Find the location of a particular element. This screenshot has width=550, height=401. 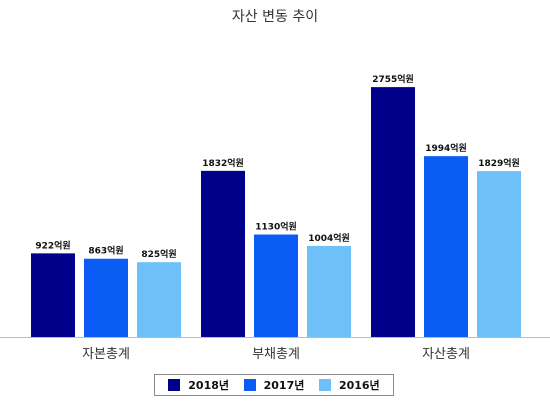

legend: 2018년 2017년 2016년 is located at coordinates (274, 385).